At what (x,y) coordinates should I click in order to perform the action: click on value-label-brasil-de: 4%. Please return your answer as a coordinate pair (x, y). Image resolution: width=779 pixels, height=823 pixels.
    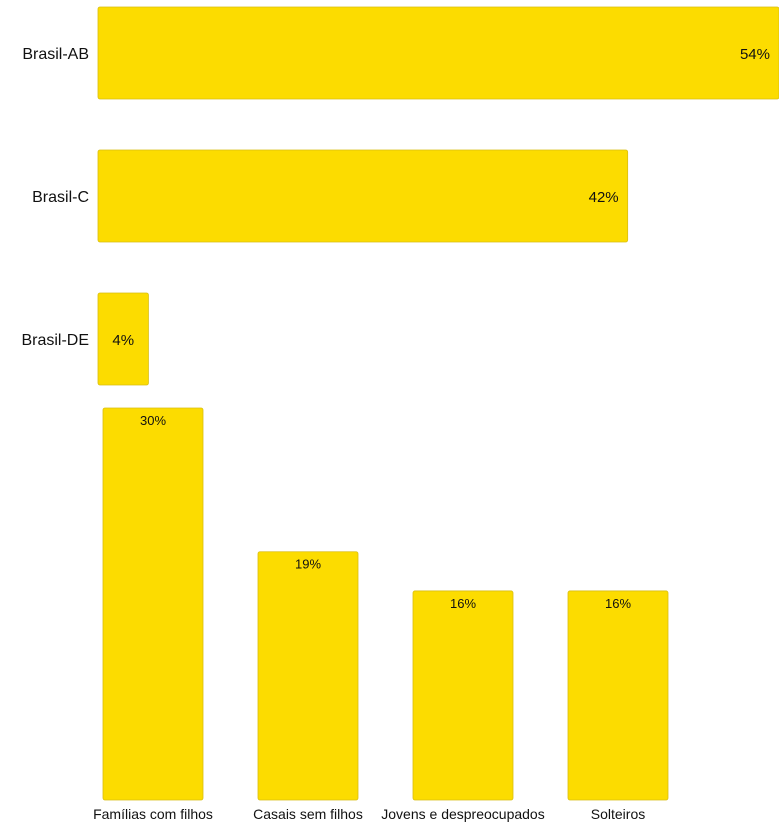
    Looking at the image, I should click on (123, 340).